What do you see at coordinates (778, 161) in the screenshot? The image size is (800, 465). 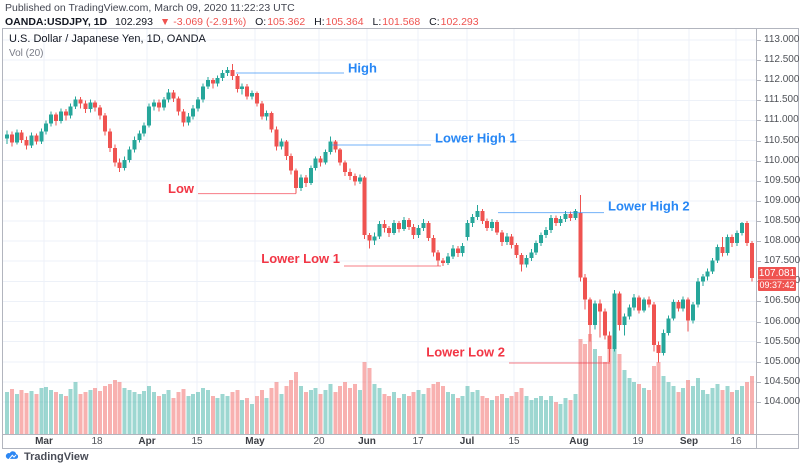 I see `price-tick: 110.000` at bounding box center [778, 161].